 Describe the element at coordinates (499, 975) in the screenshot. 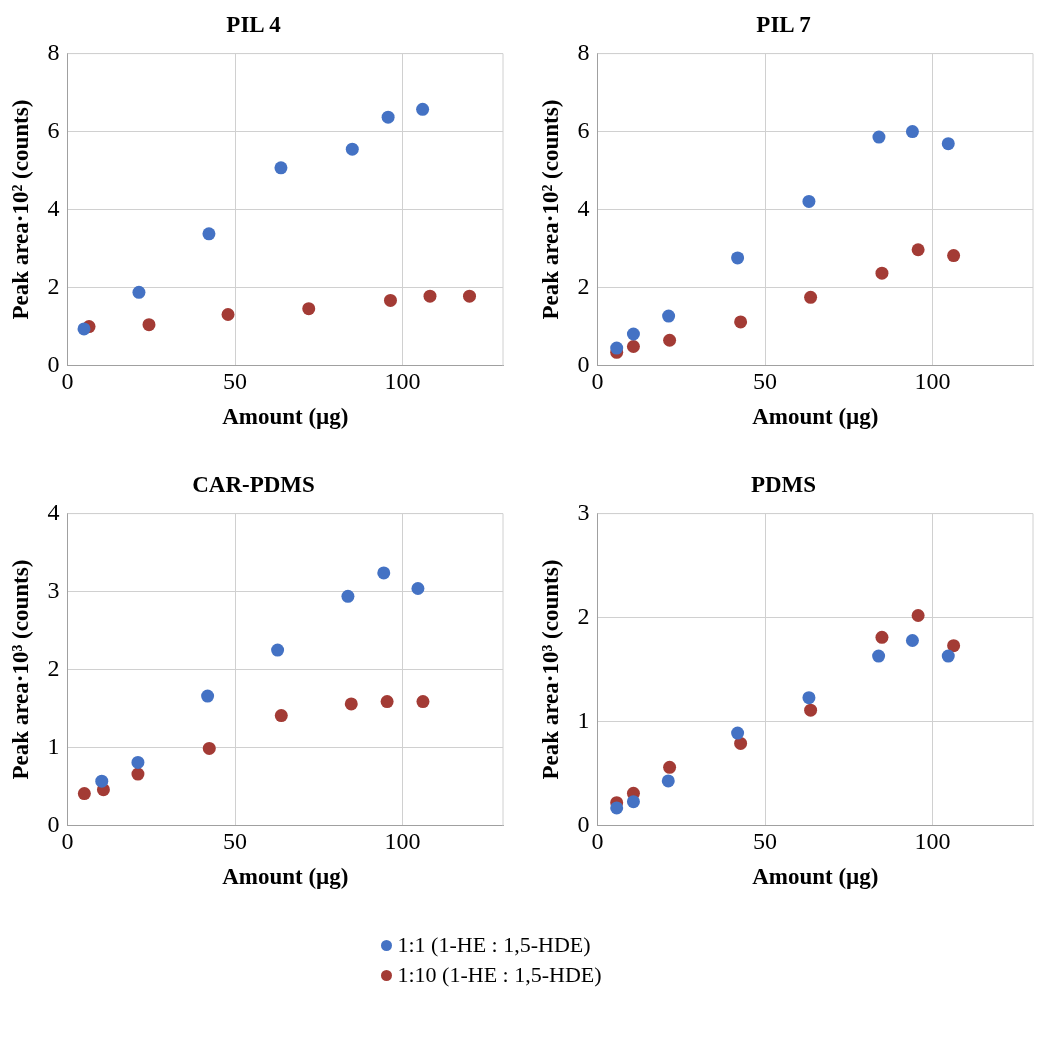

I see `legend-label: 1:10 (1-HE : 1,5-HDE)` at that location.